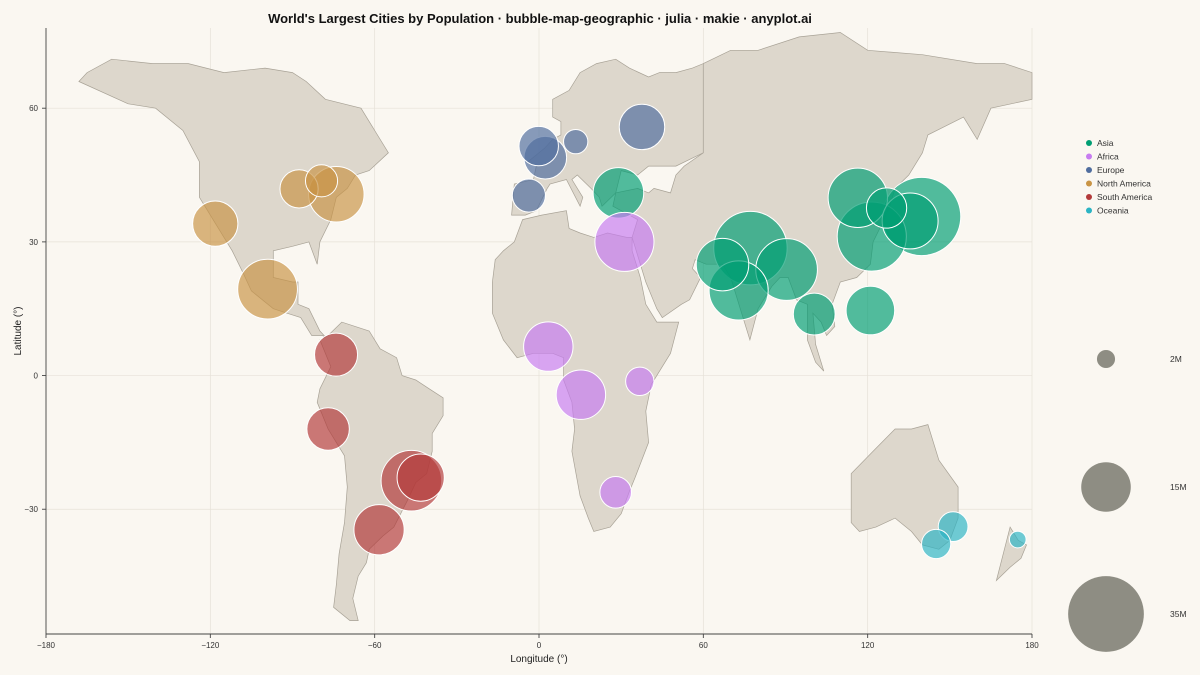  What do you see at coordinates (278, 242) in the screenshot?
I see `series-north-america` at bounding box center [278, 242].